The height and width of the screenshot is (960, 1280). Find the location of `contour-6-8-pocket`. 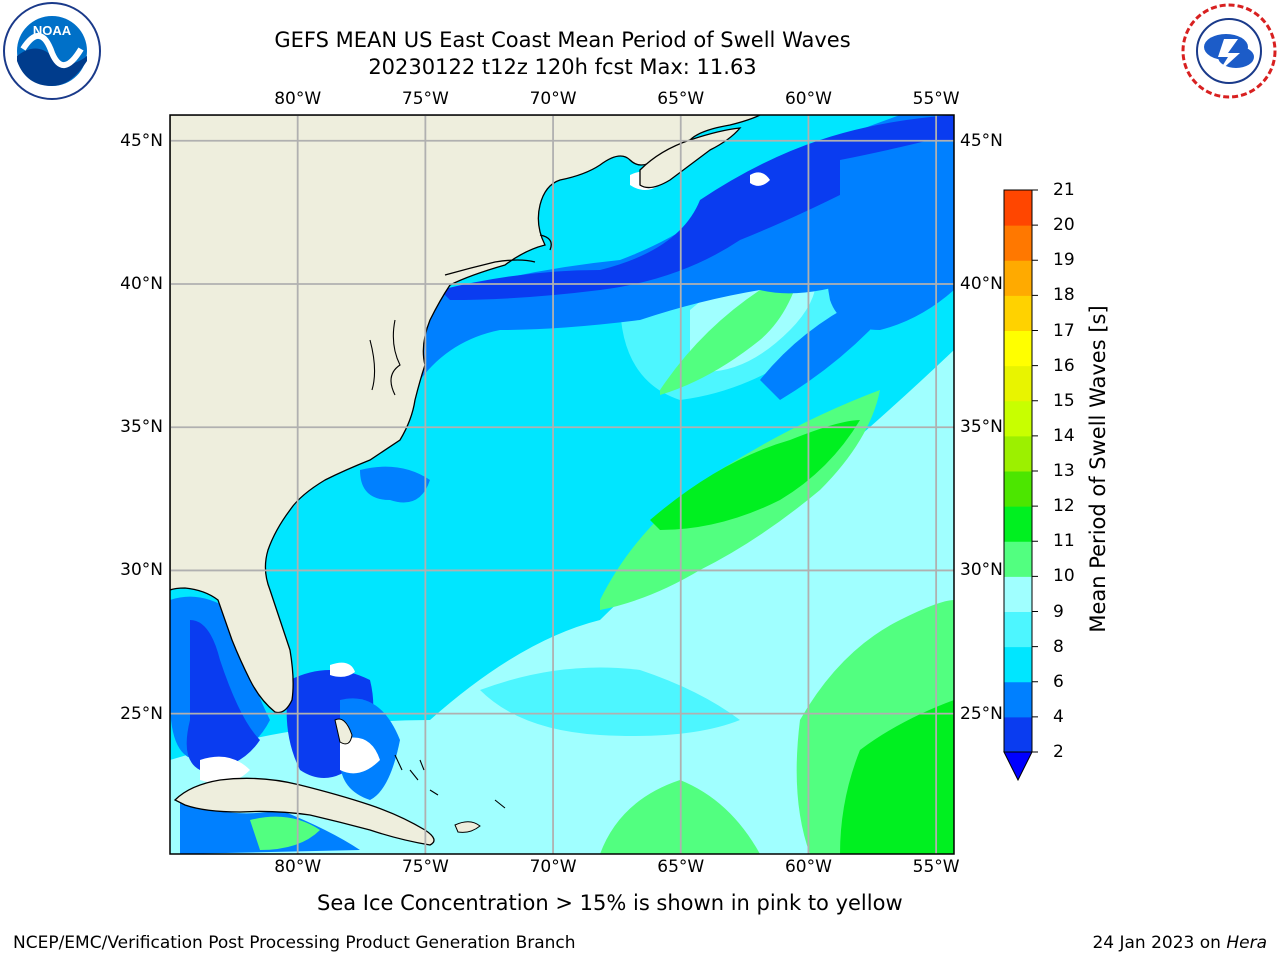

contour-6-8-pocket is located at coordinates (610, 701).